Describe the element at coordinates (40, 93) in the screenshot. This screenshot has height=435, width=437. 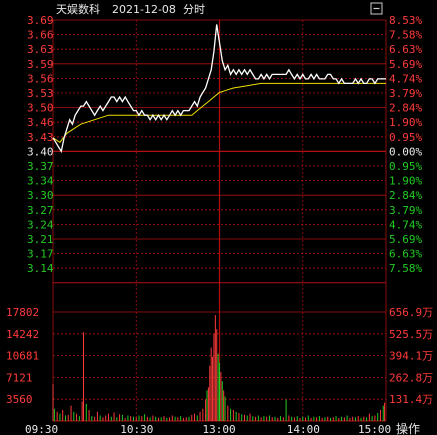
I see `price-tick-label: 3.53` at that location.